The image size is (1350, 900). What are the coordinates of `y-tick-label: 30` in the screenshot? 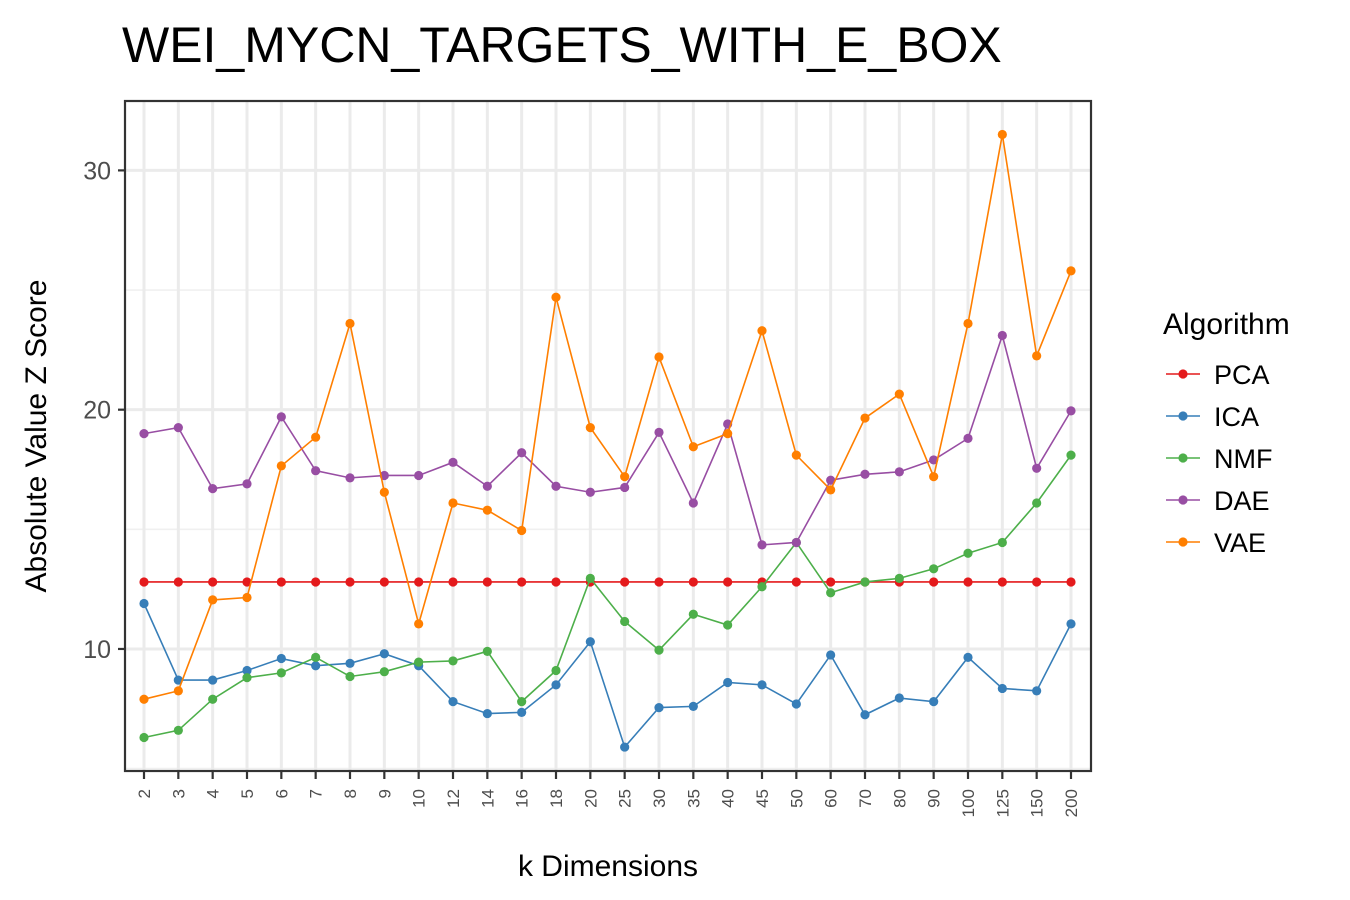 It's located at (97, 171).